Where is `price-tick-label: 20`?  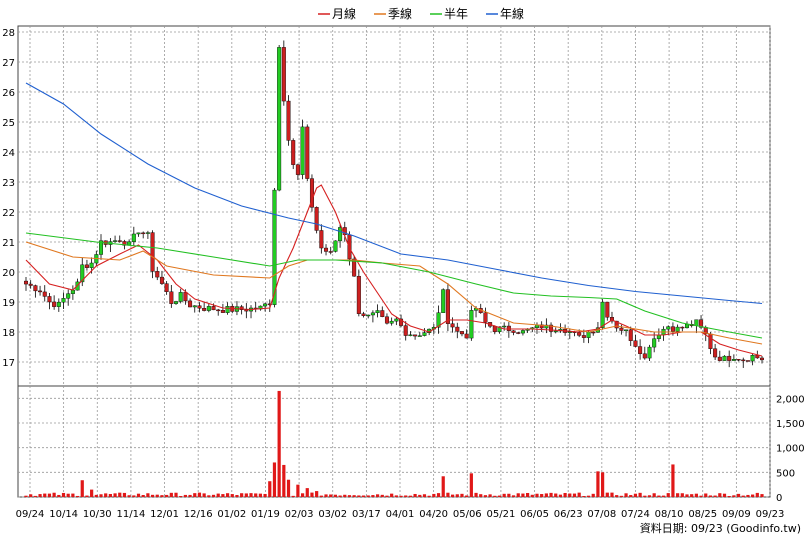 price-tick-label: 20 is located at coordinates (8, 273).